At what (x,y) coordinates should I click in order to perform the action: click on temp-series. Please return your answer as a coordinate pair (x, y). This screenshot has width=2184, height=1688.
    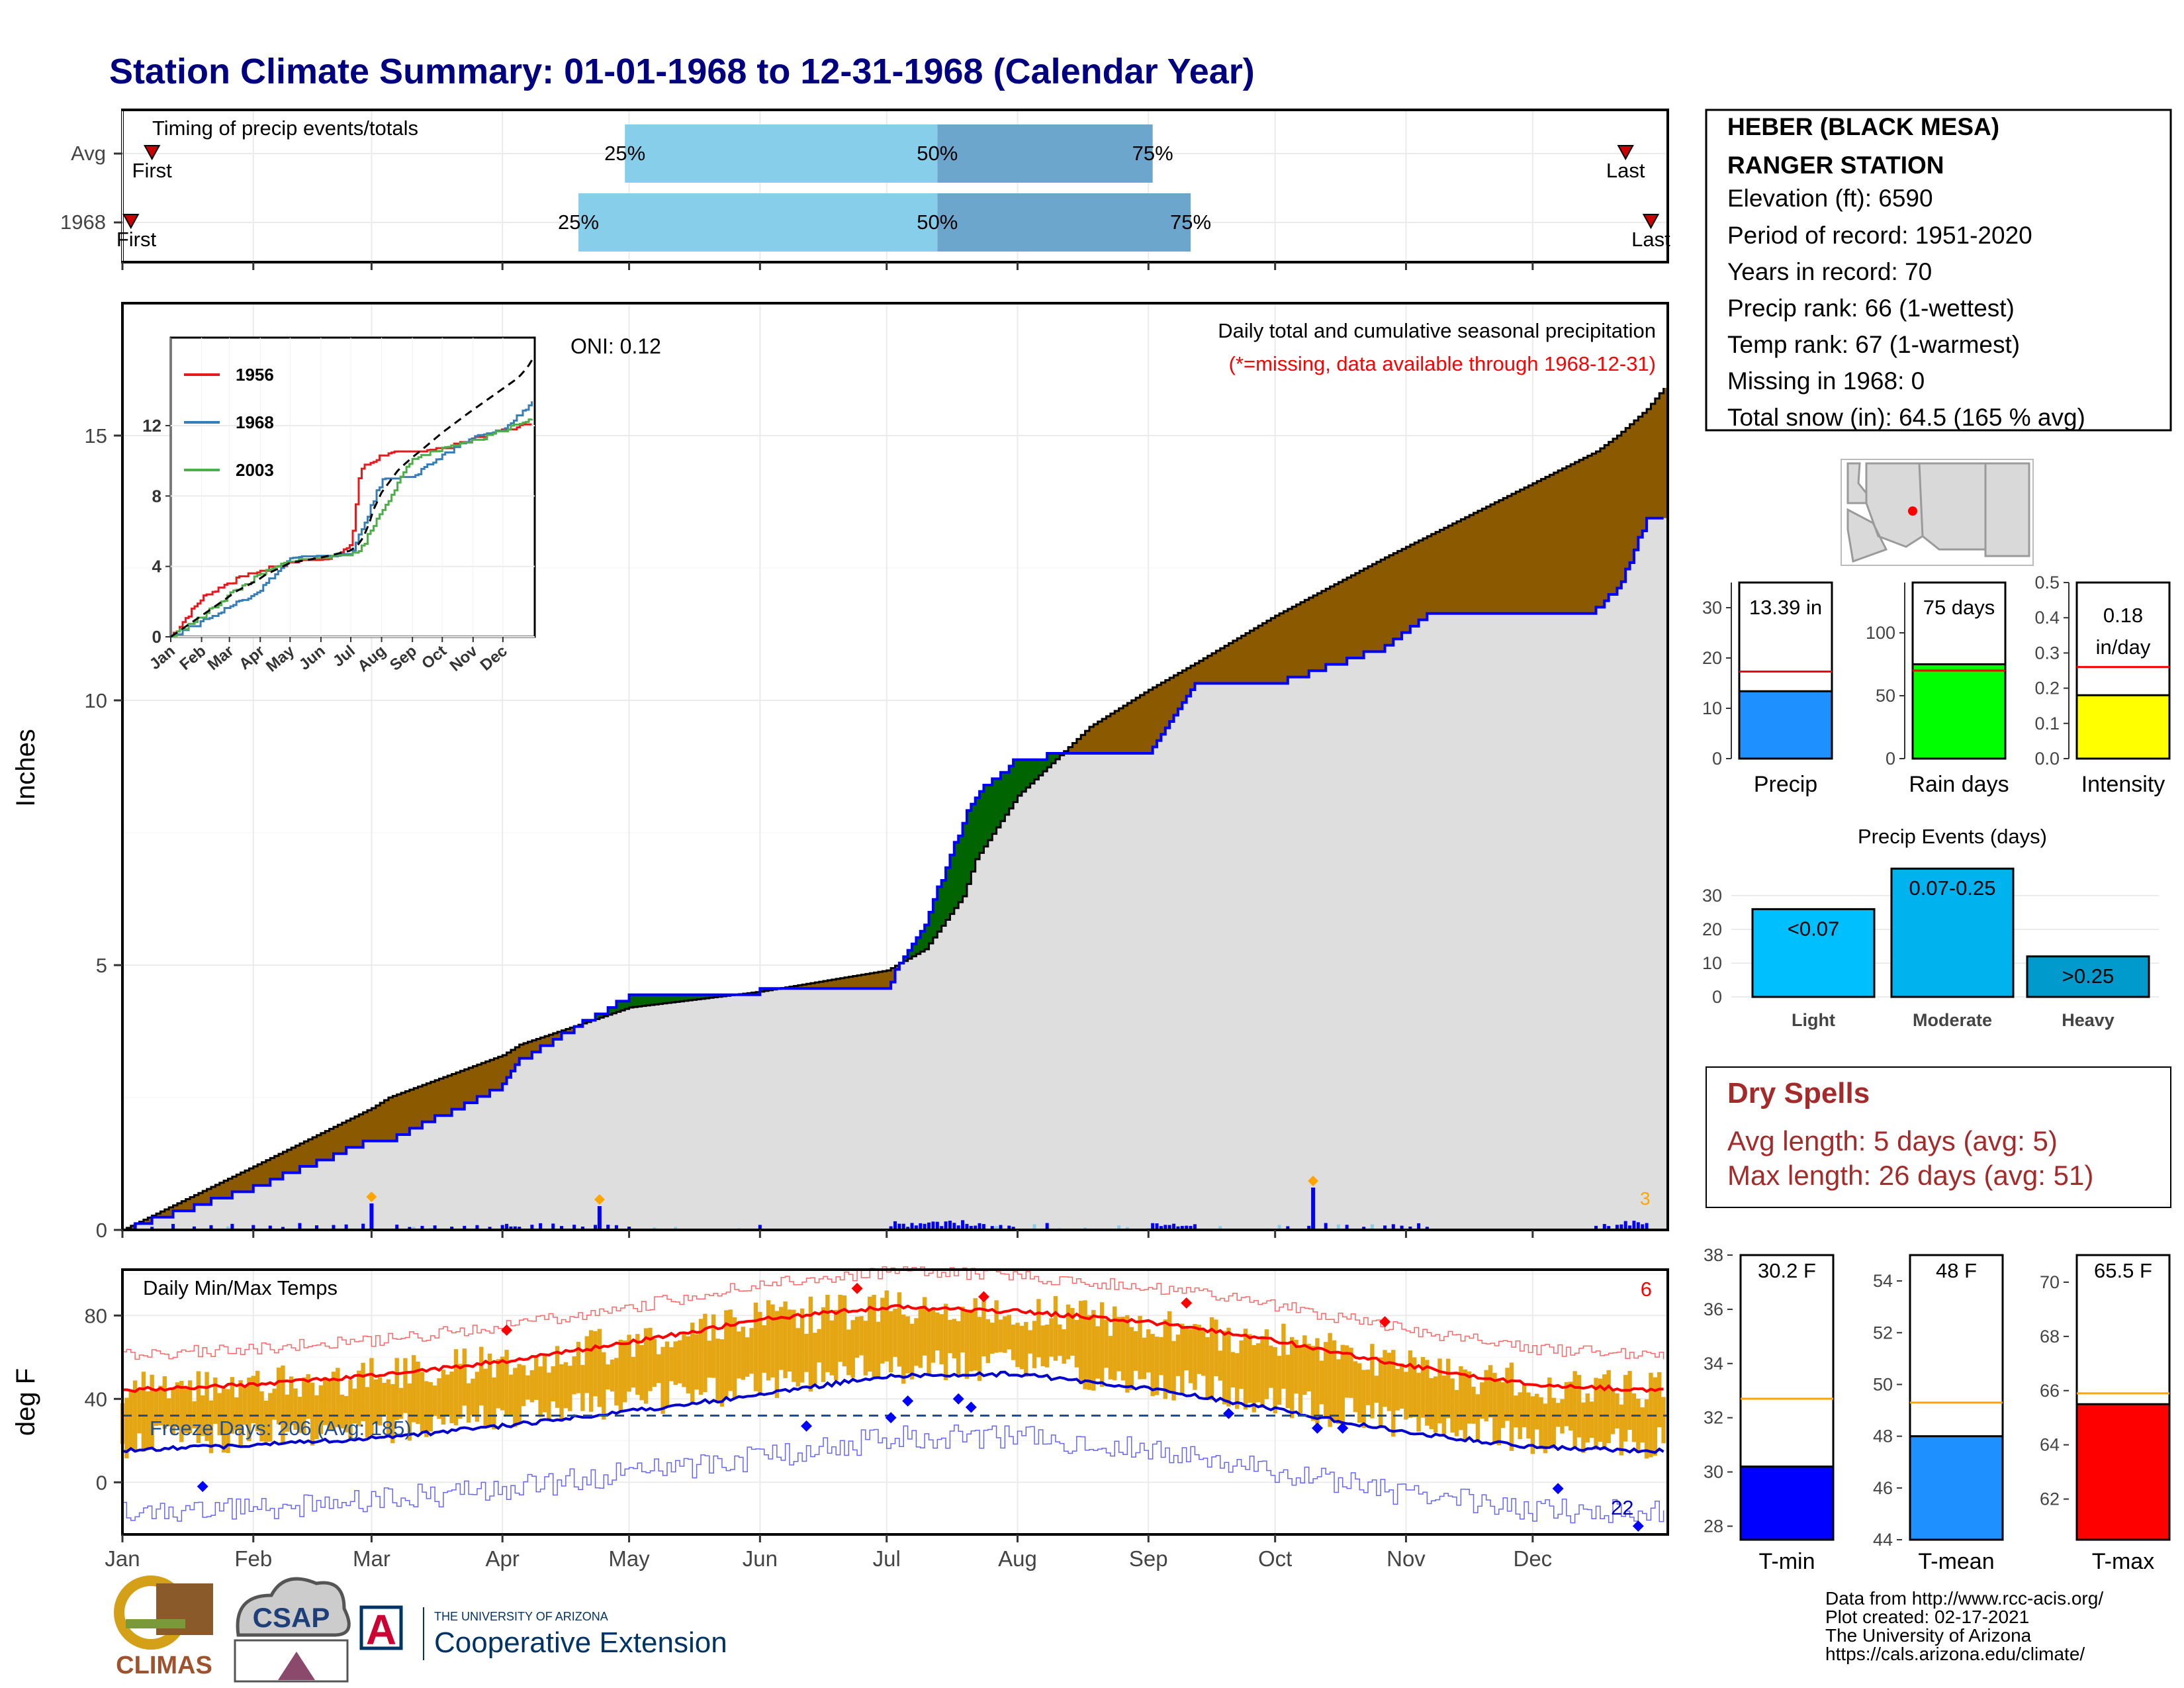
    Looking at the image, I should click on (894, 1399).